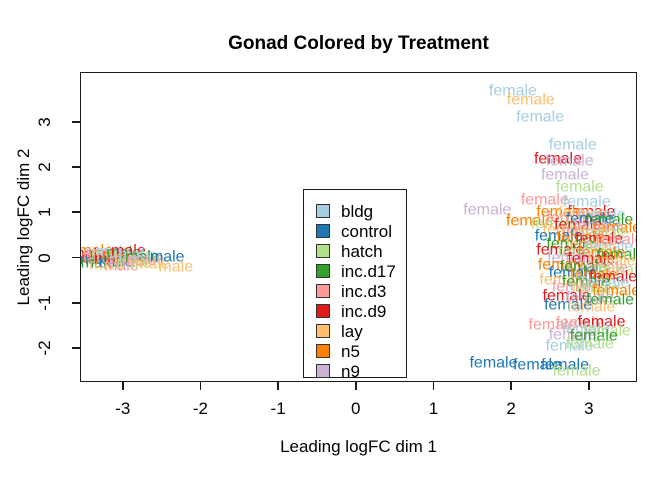  Describe the element at coordinates (364, 311) in the screenshot. I see `legend-label: inc.d9` at that location.